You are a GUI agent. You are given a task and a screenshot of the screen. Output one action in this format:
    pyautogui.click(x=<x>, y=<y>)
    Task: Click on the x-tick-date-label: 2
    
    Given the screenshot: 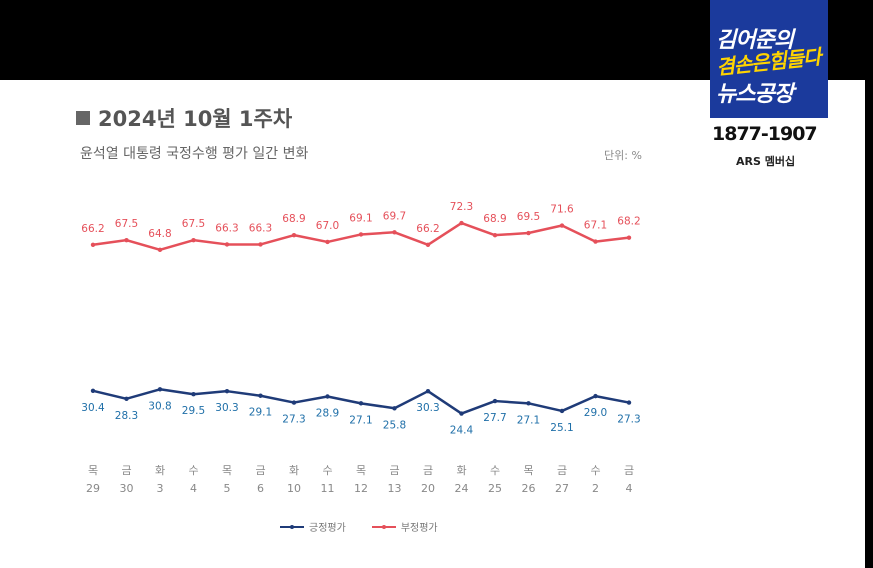 What is the action you would take?
    pyautogui.click(x=595, y=488)
    